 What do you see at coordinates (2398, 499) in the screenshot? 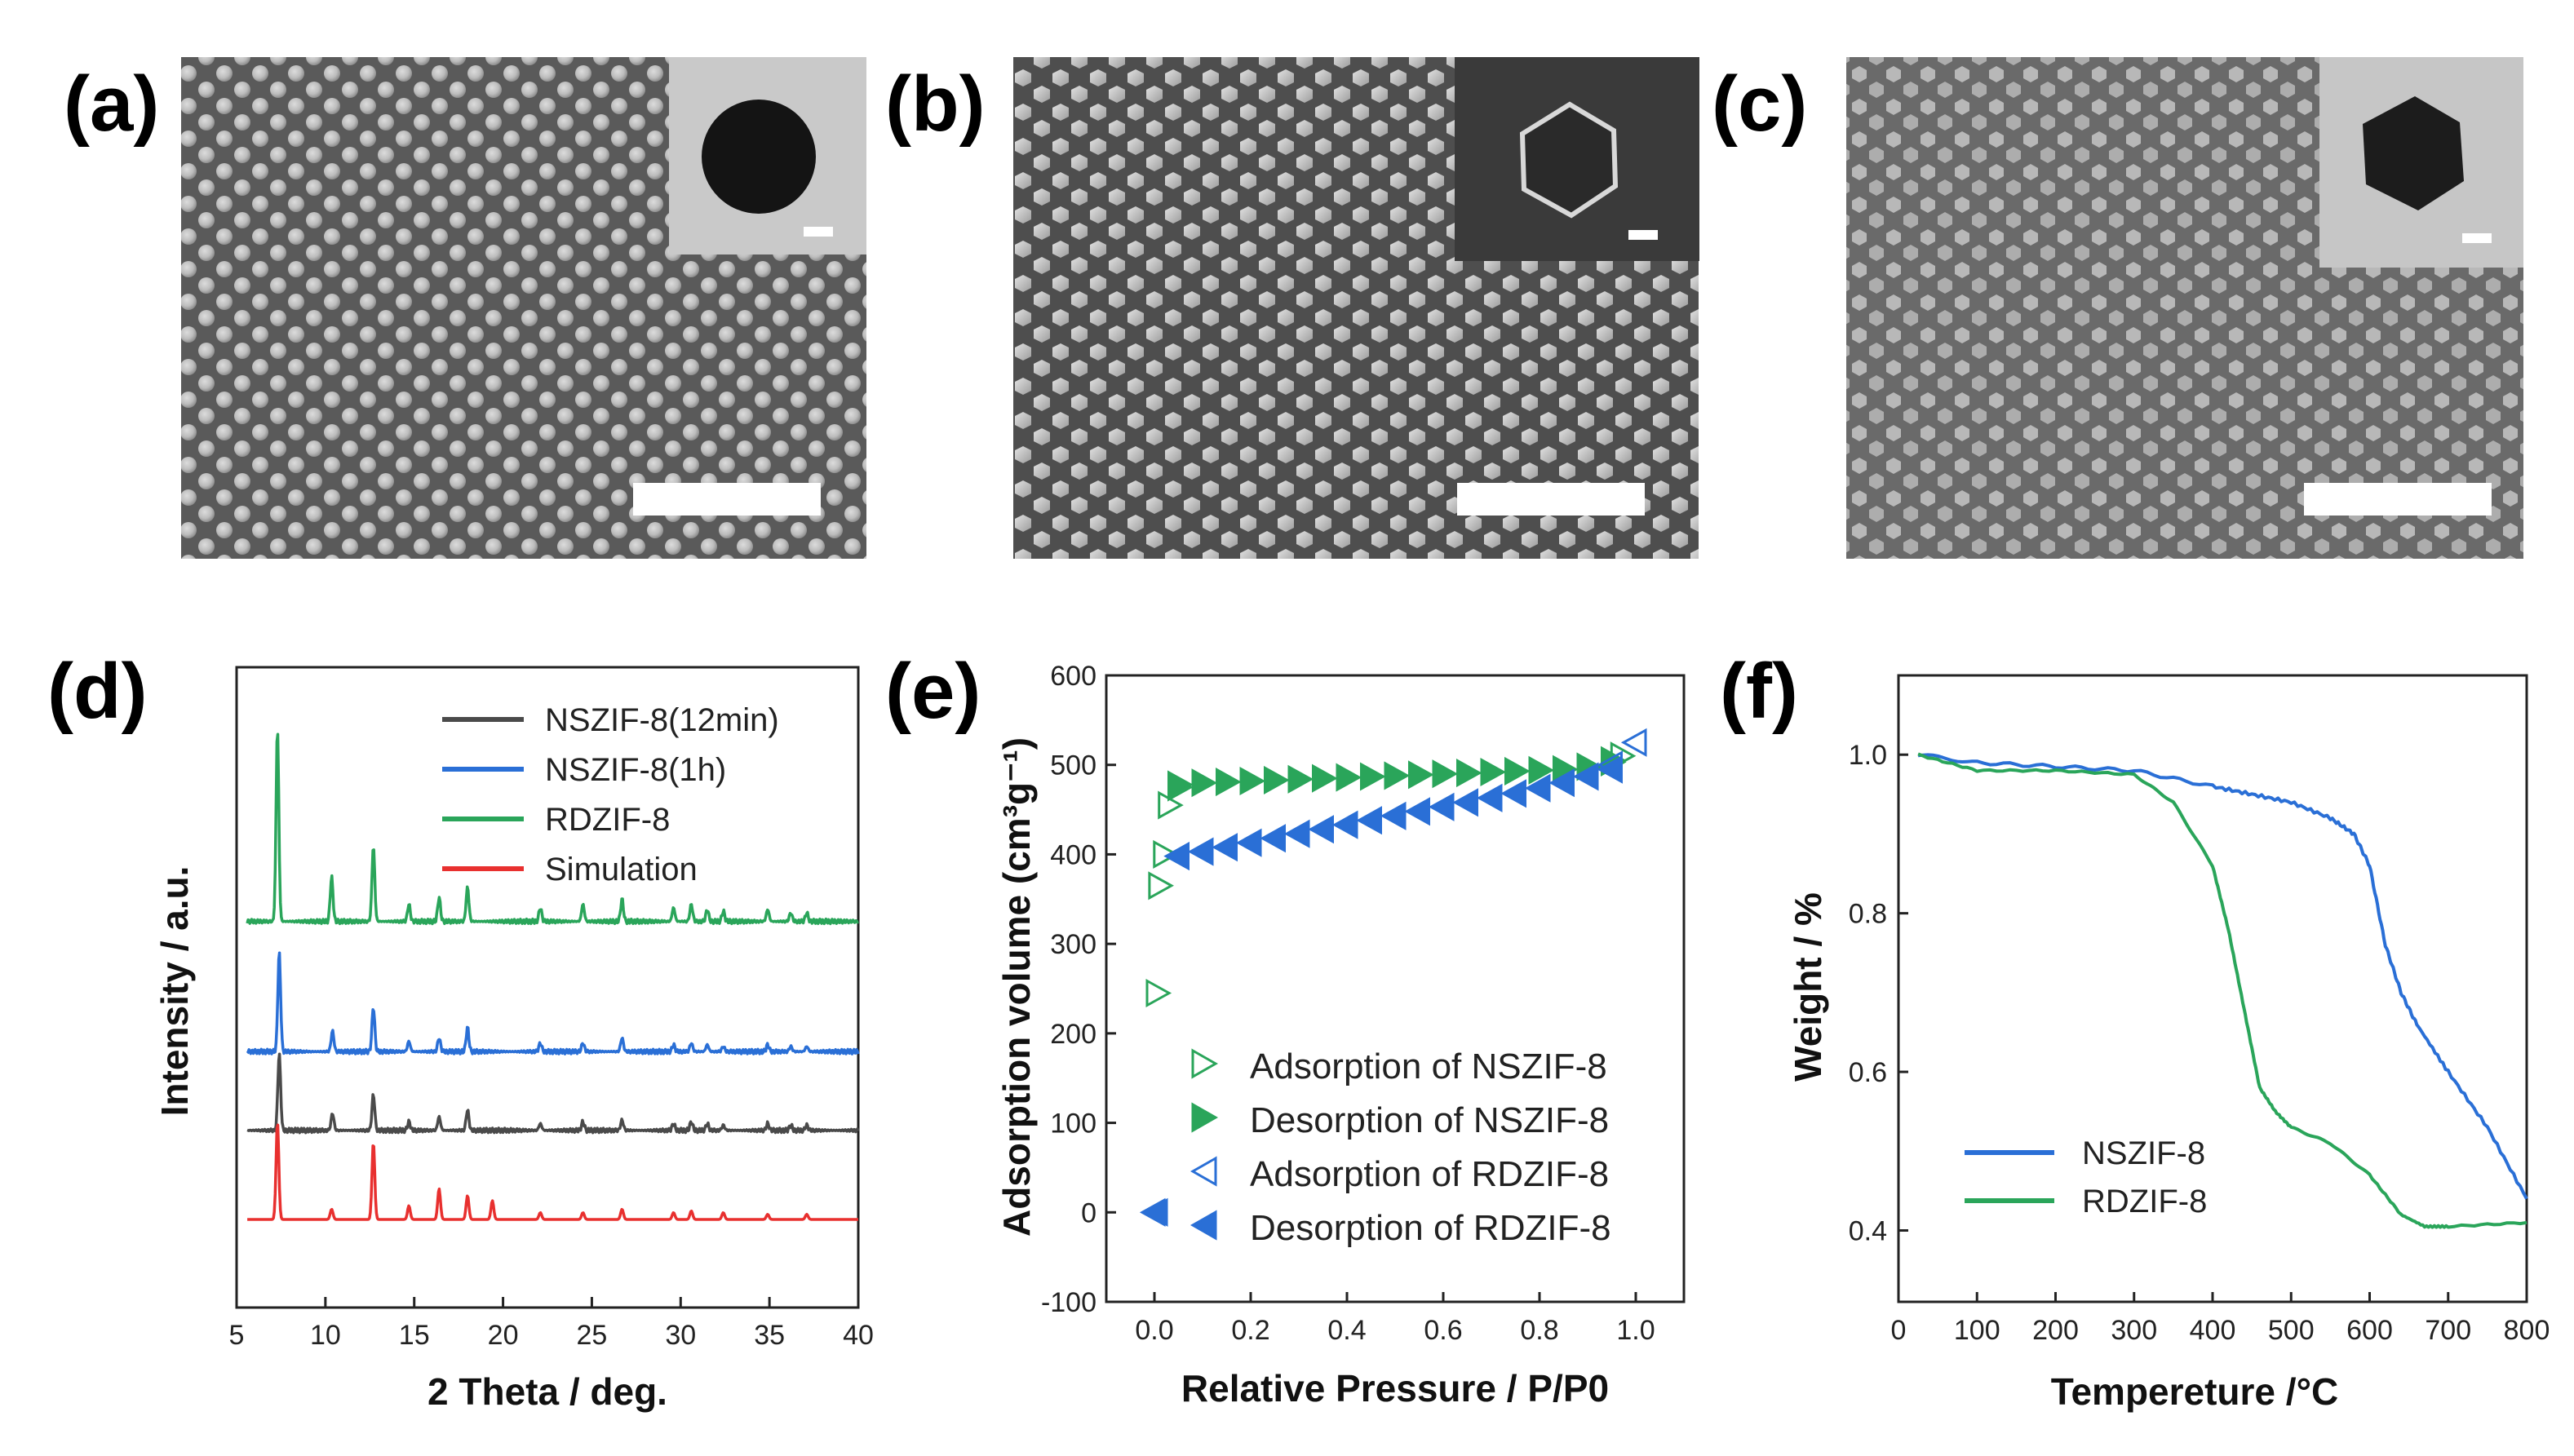
I see `scale-bar-c` at bounding box center [2398, 499].